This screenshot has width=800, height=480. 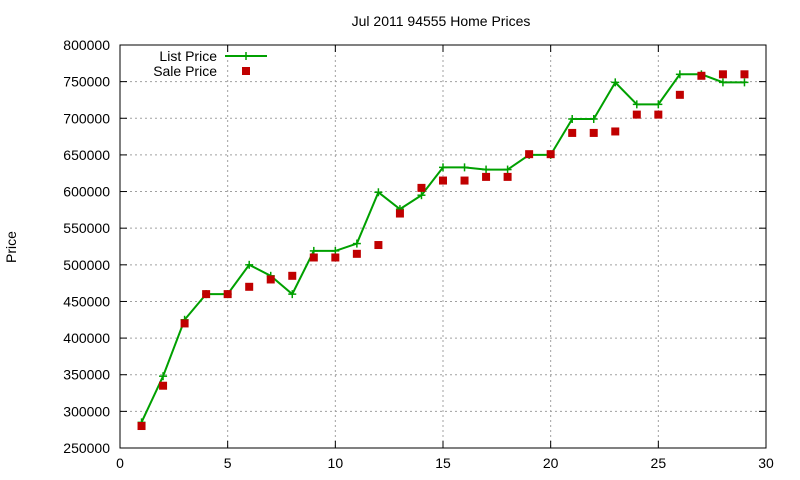 I want to click on y-tick-label: 350000, so click(x=86, y=375).